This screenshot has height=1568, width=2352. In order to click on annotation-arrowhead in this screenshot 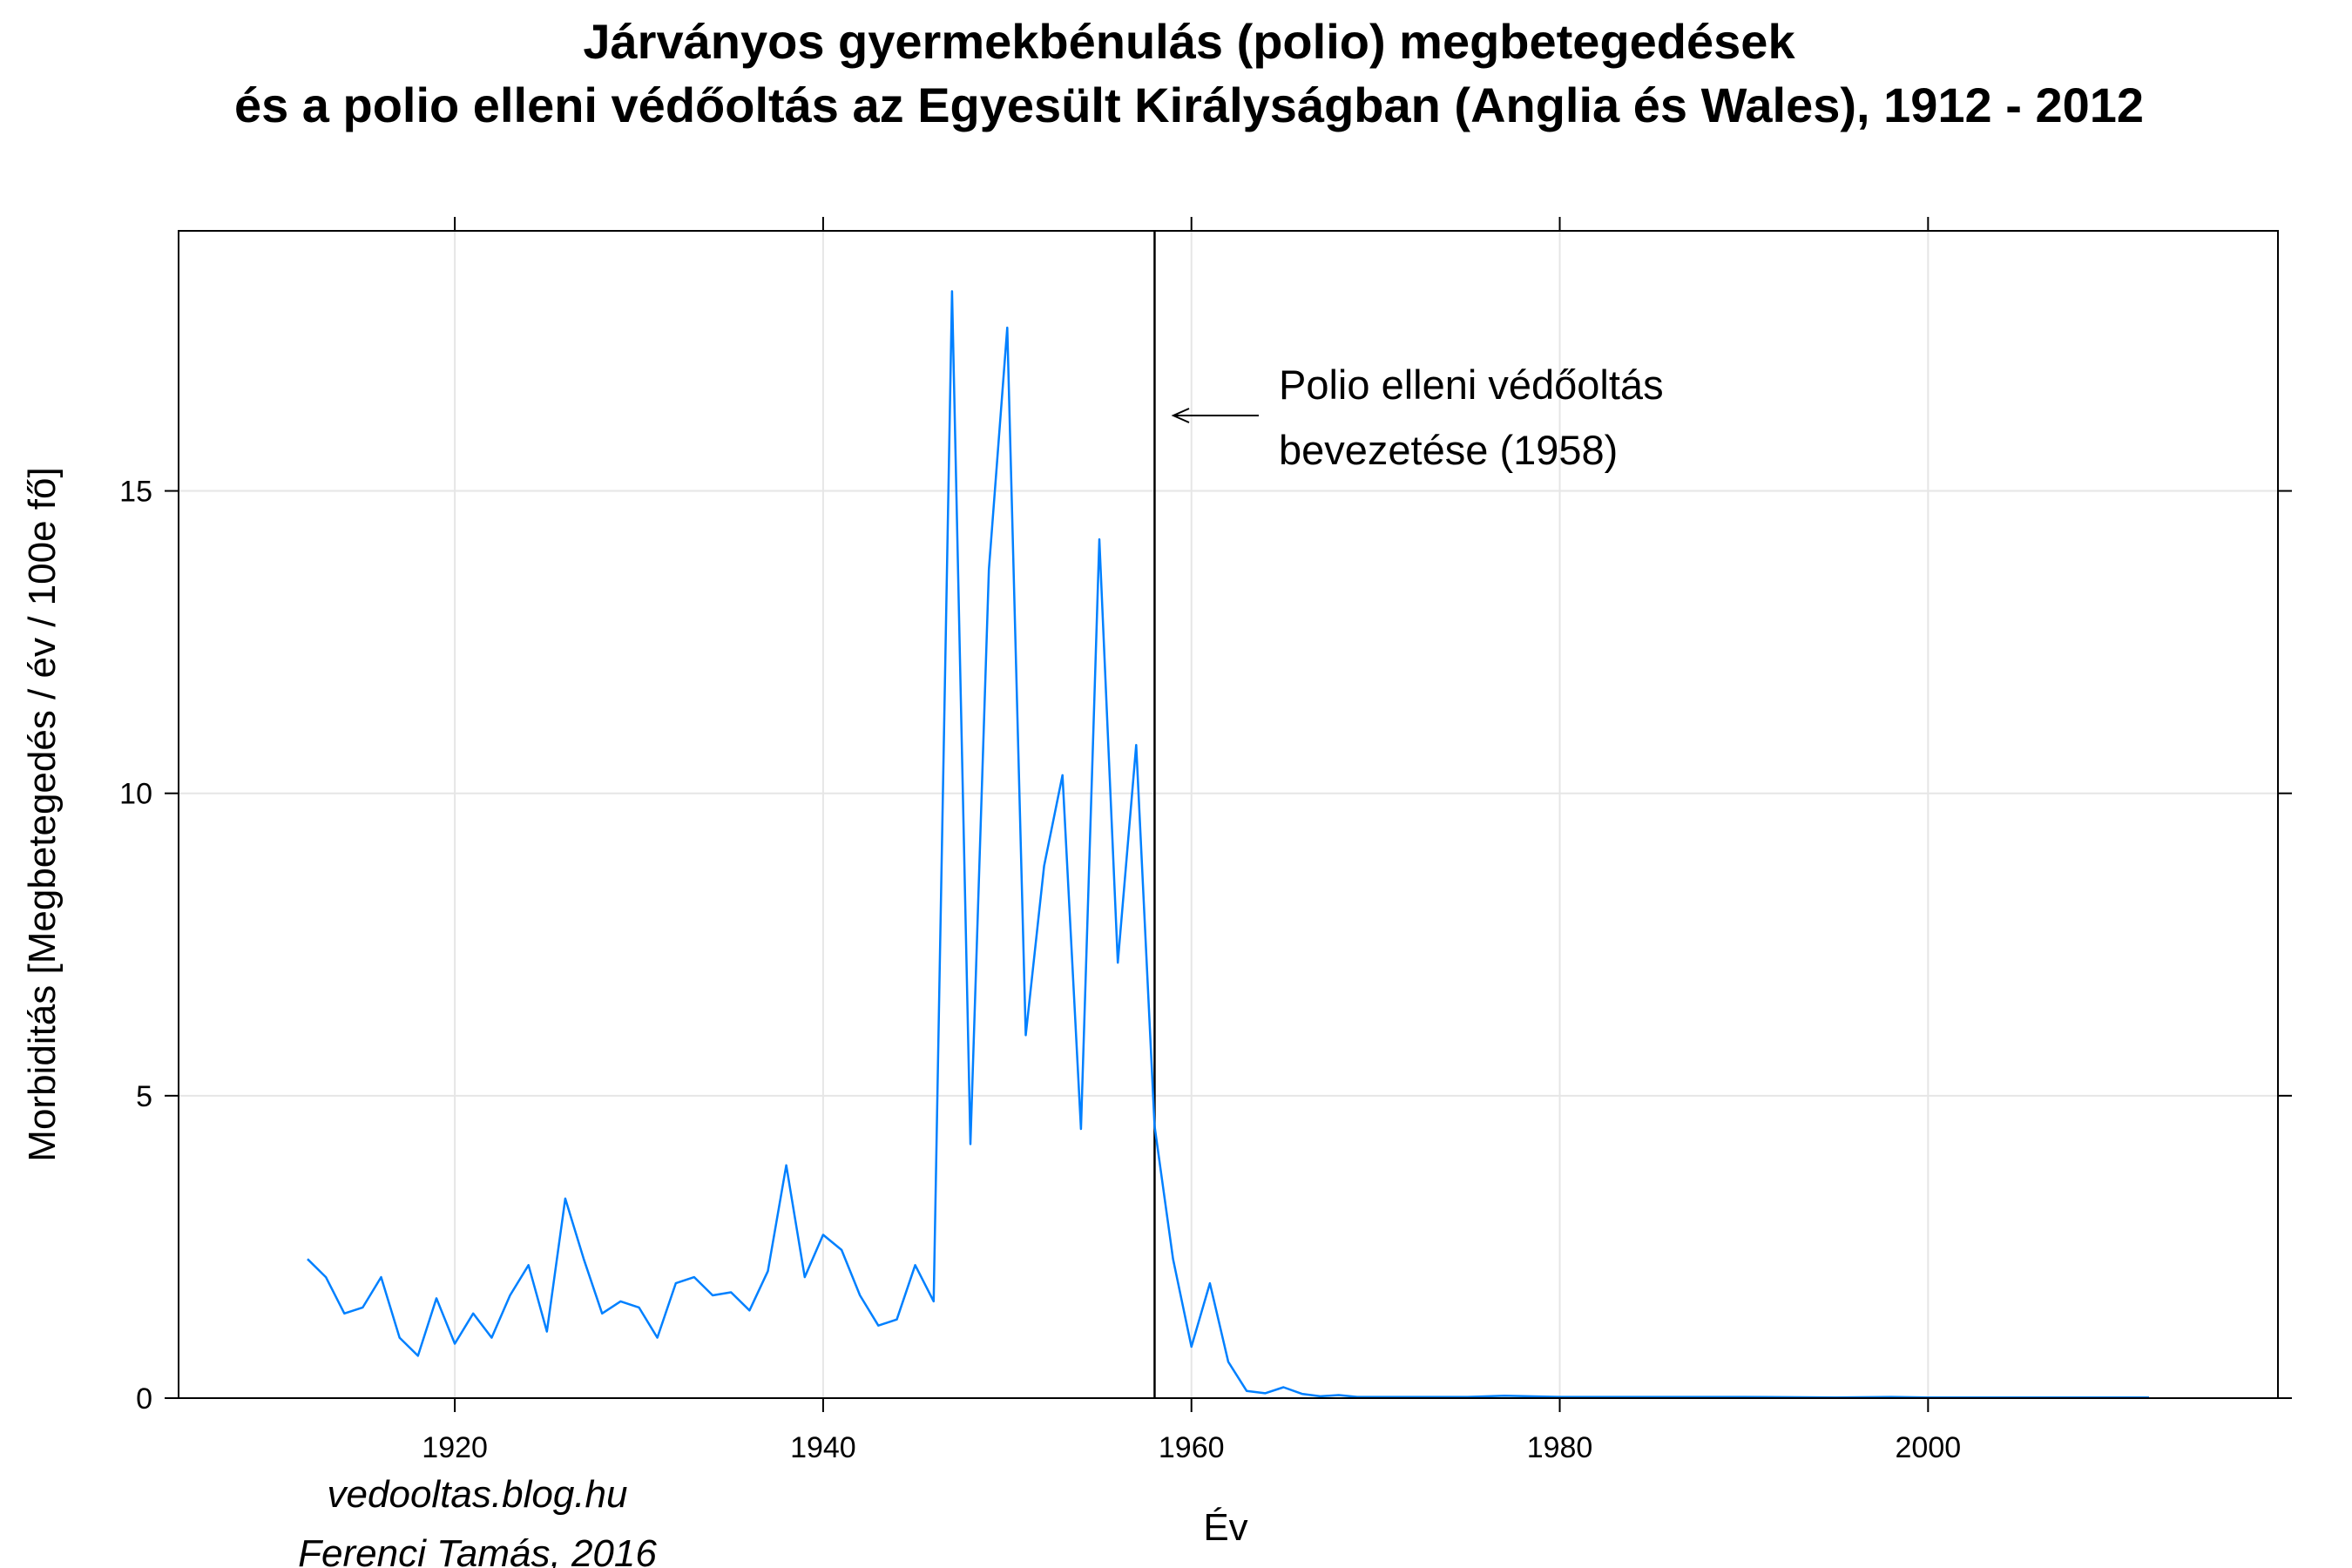, I will do `click(1181, 415)`.